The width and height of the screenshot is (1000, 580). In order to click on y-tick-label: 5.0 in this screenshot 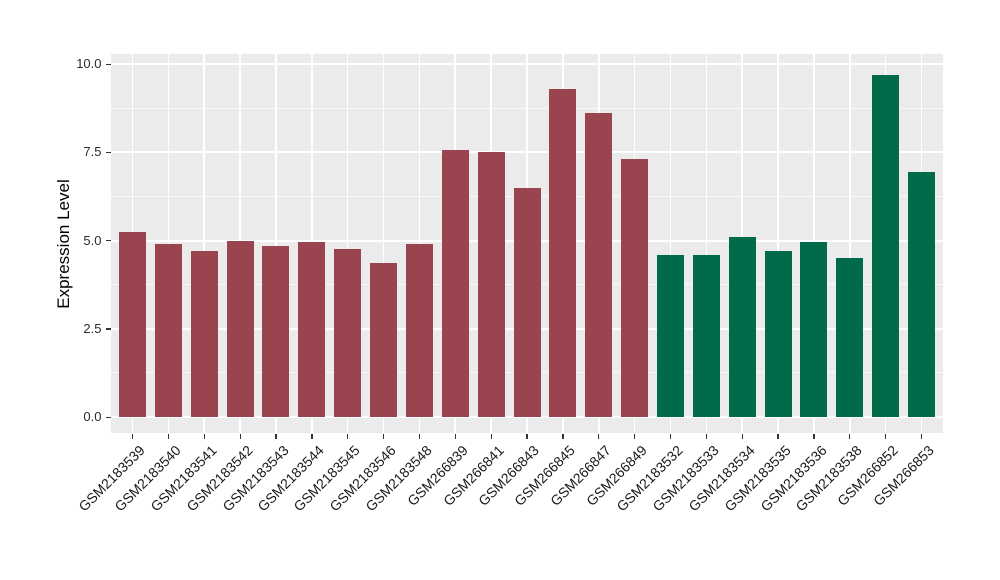, I will do `click(92, 240)`.